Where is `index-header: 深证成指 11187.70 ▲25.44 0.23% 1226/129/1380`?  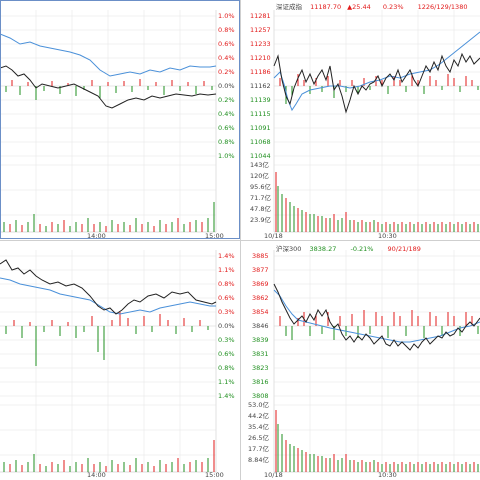
index-header: 深证成指 11187.70 ▲25.44 0.23% 1226/129/1380 is located at coordinates (371, 6).